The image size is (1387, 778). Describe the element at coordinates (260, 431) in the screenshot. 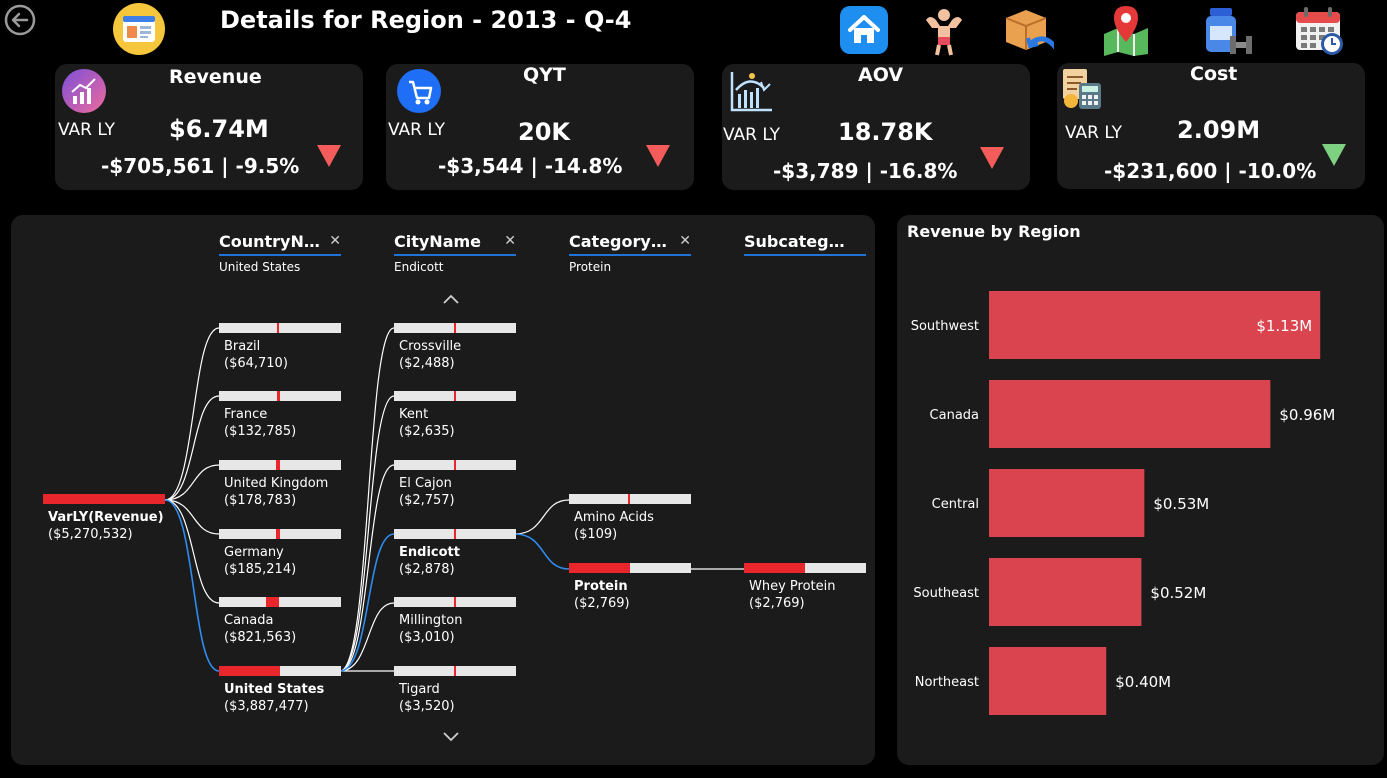

I see `node-value: ($132,785)` at that location.